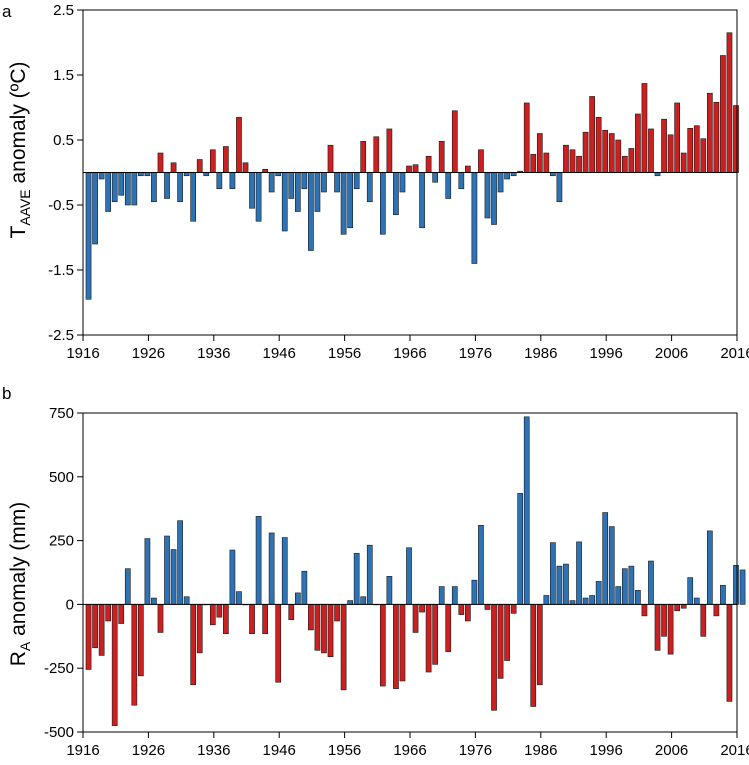 This screenshot has height=765, width=749. What do you see at coordinates (540, 353) in the screenshot?
I see `x-tick-label-a: 1986` at bounding box center [540, 353].